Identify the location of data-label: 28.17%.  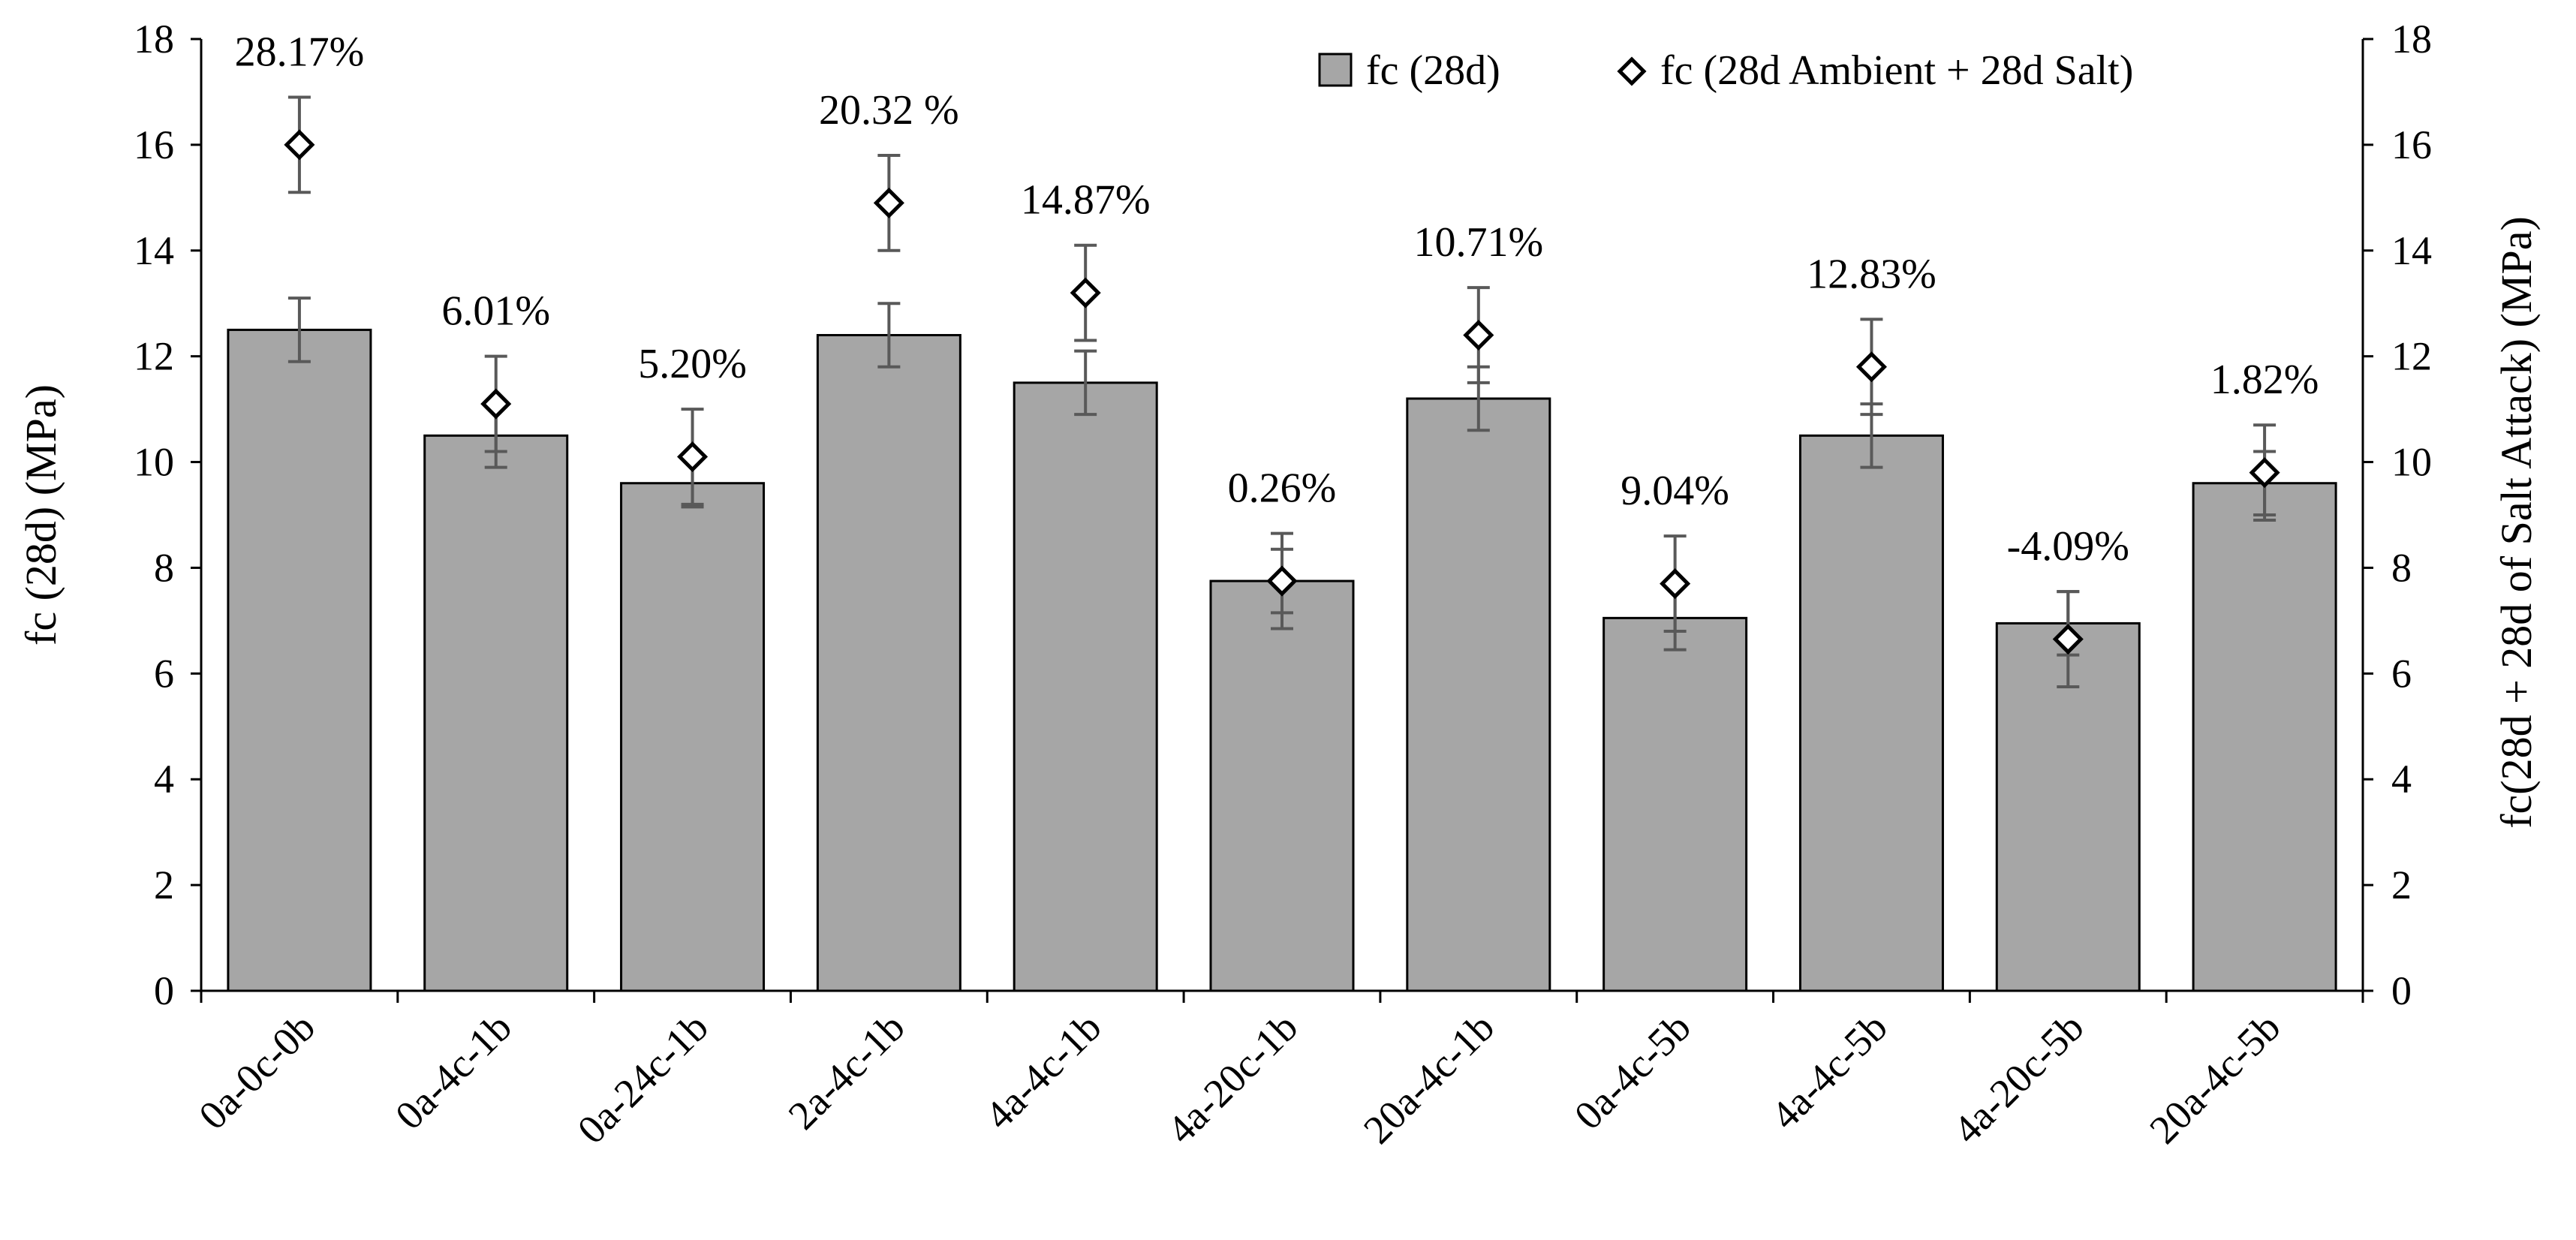
(300, 52).